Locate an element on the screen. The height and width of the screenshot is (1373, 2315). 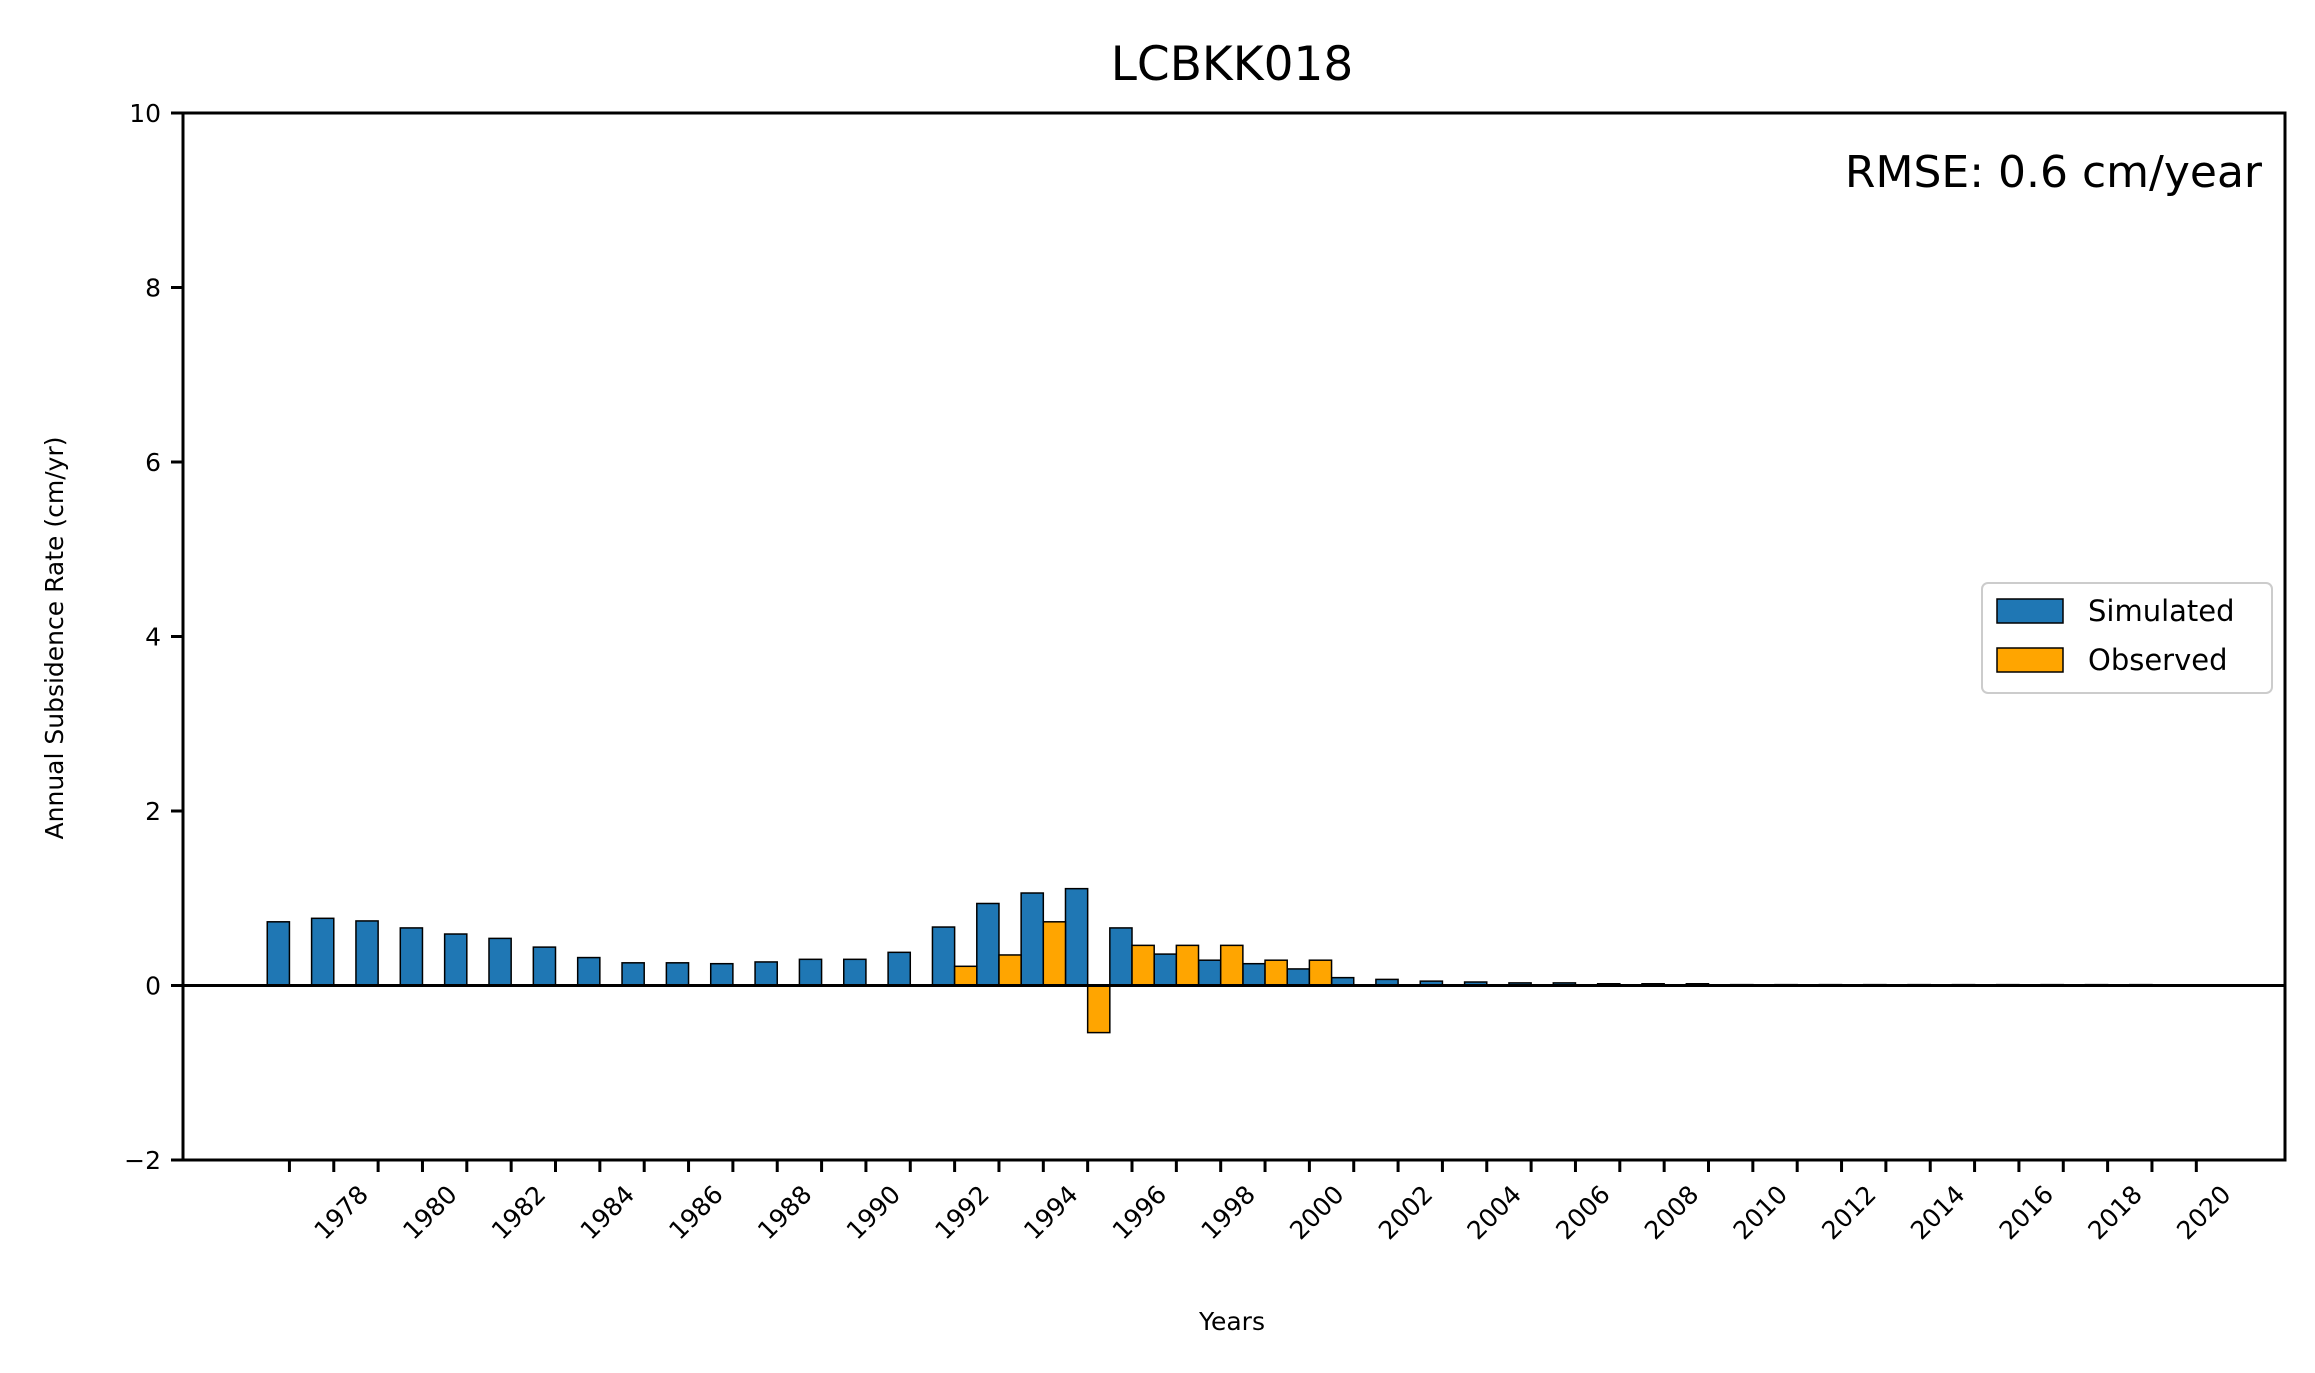
bars-layer is located at coordinates (1232, 960).